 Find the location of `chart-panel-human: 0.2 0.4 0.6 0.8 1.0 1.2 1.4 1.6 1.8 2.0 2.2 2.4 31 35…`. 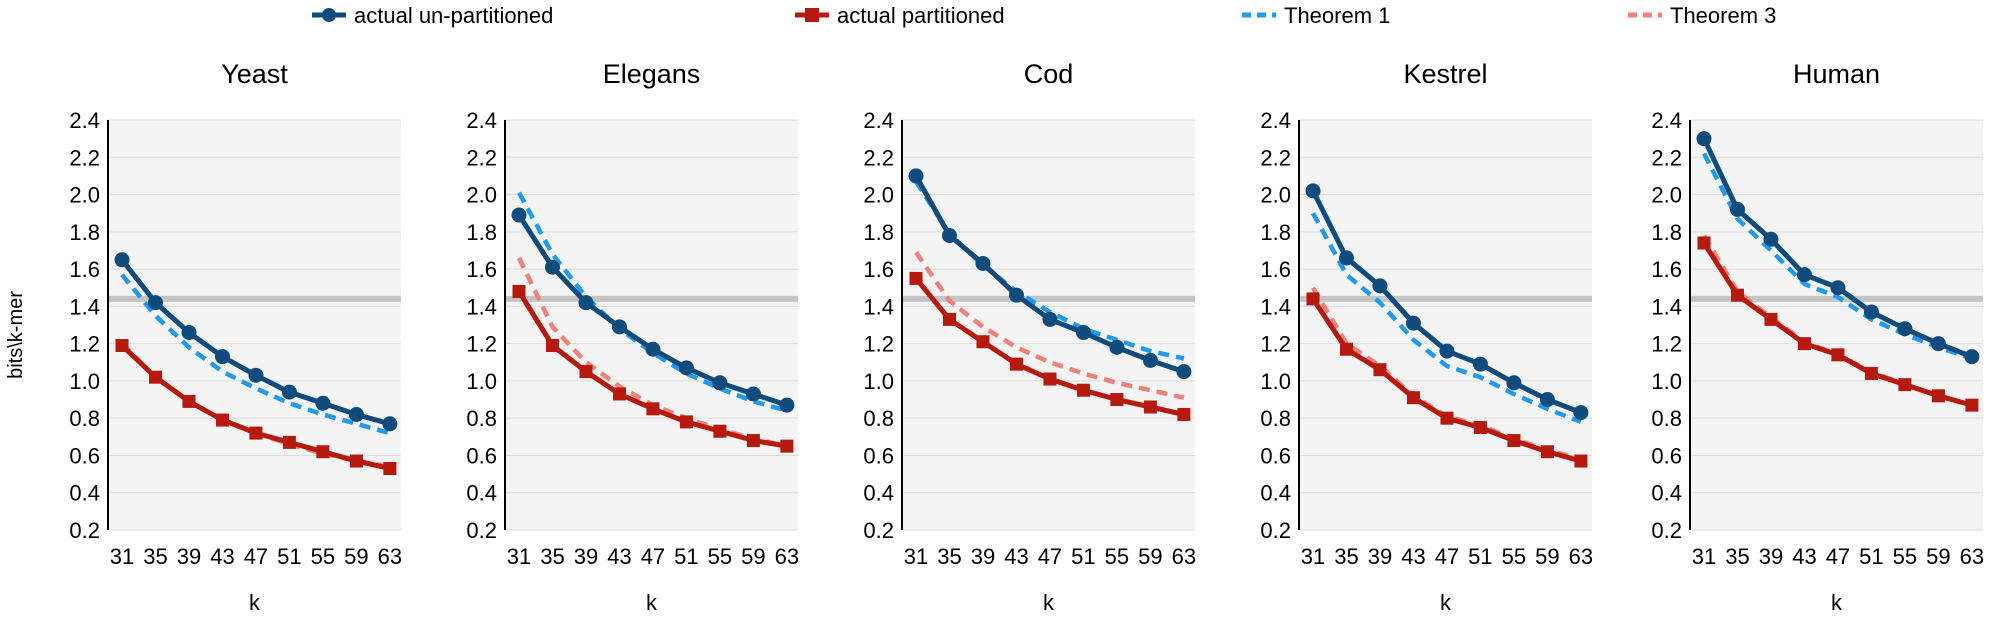

chart-panel-human: 0.2 0.4 0.6 0.8 1.0 1.2 1.4 1.6 1.8 2.0 2.2 2.4 31 35… is located at coordinates (1817, 337).